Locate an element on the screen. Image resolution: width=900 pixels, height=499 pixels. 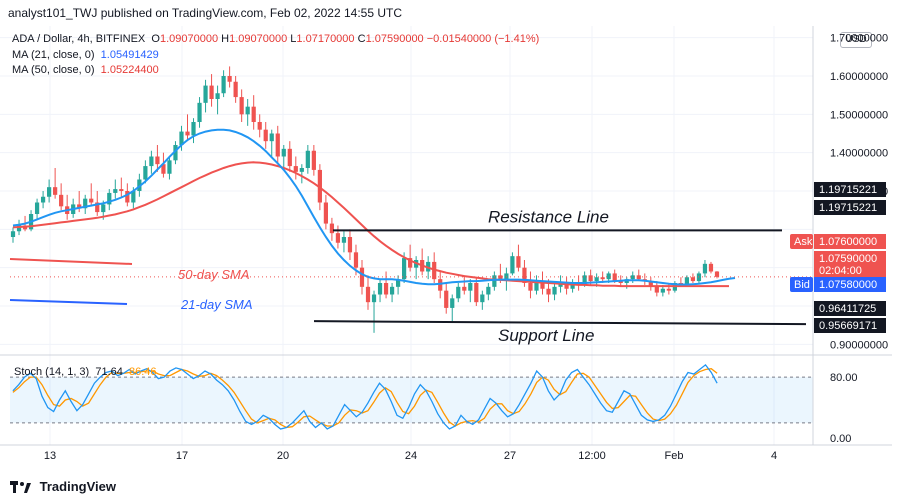
price-tag-value: 1.07590000 is located at coordinates (848, 259).